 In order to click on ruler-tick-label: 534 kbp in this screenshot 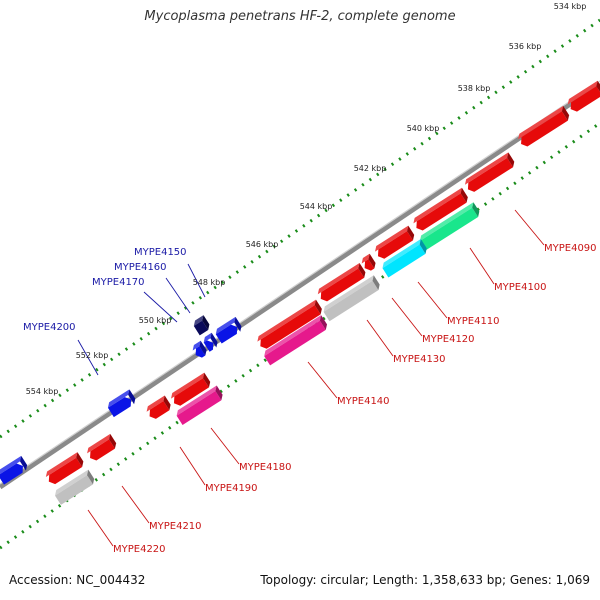, I will do `click(570, 6)`.